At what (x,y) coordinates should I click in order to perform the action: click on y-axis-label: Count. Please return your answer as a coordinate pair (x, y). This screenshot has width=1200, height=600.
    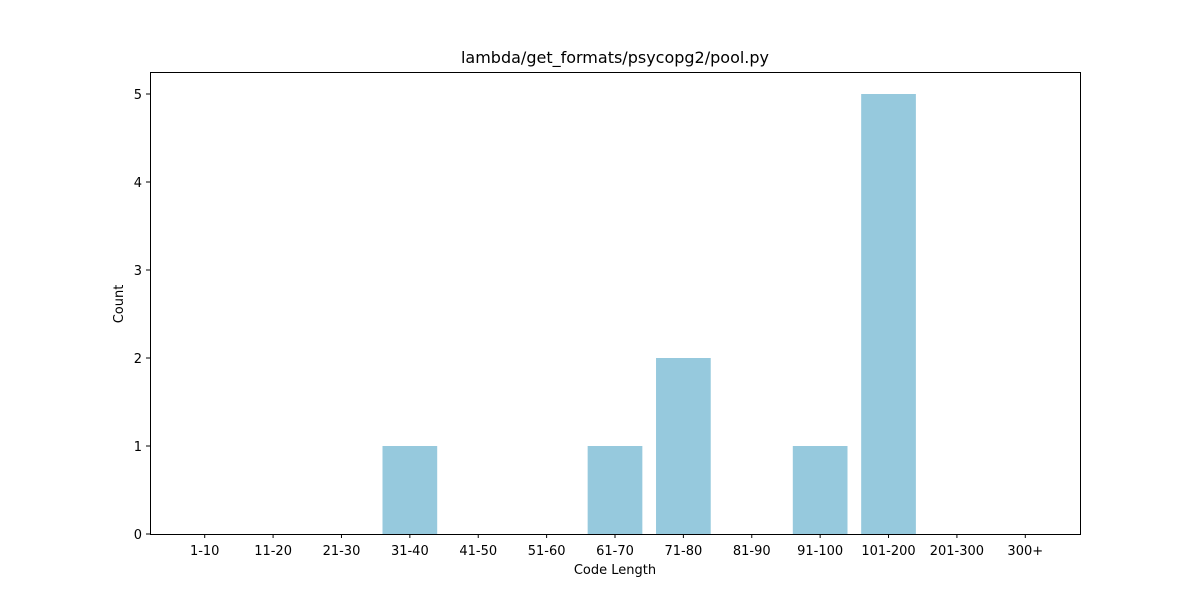
    Looking at the image, I should click on (119, 304).